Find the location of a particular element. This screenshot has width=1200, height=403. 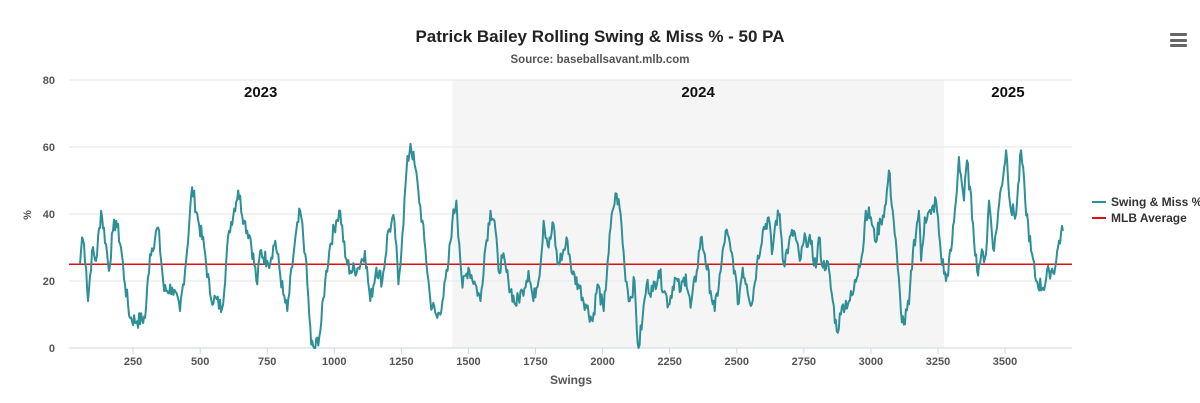

legend-item-mlb-average: MLB Average is located at coordinates (1146, 218).